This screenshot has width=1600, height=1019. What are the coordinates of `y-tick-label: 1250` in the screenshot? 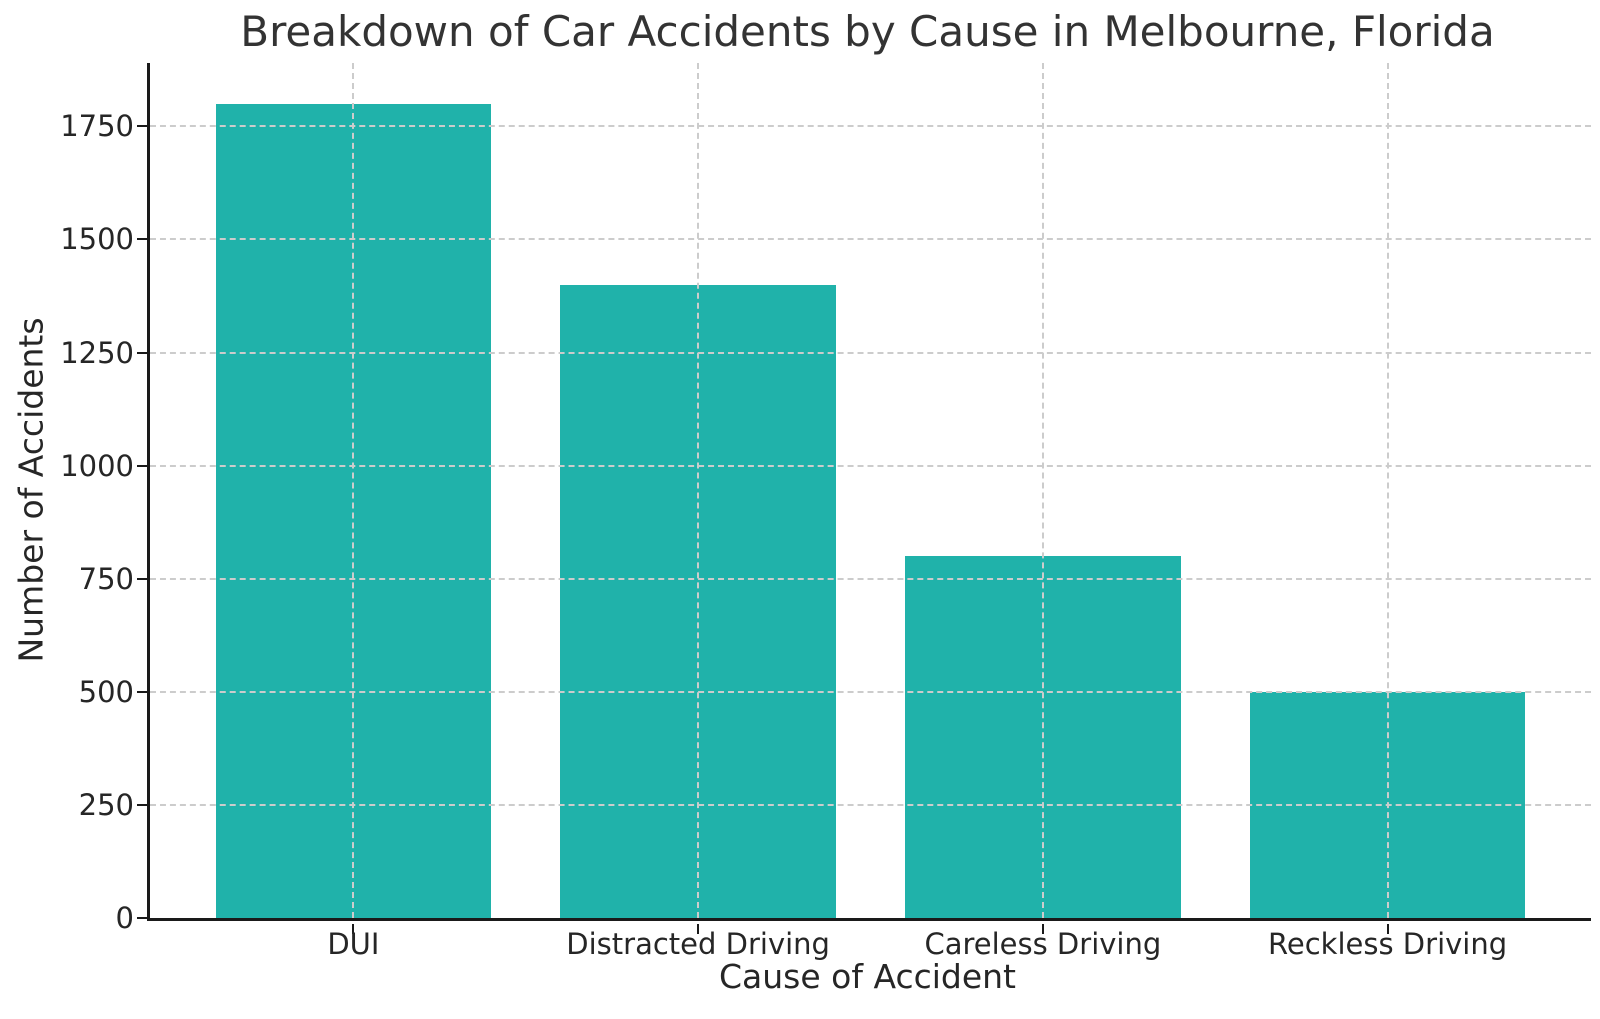 It's located at (97, 352).